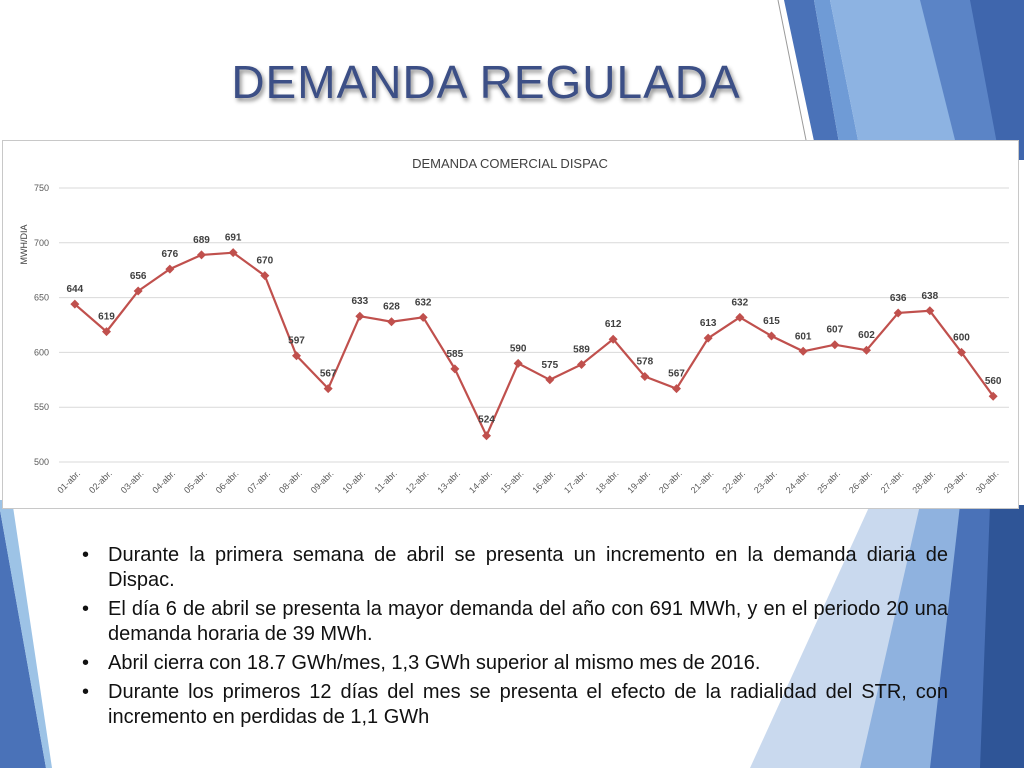 This screenshot has width=1024, height=768. What do you see at coordinates (708, 323) in the screenshot?
I see `data-label: 613` at bounding box center [708, 323].